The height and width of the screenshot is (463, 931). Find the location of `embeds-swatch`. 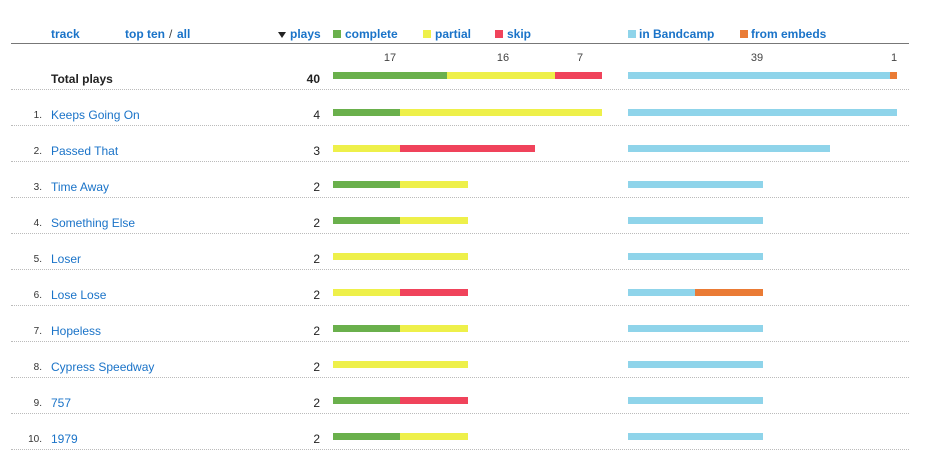

embeds-swatch is located at coordinates (744, 34).